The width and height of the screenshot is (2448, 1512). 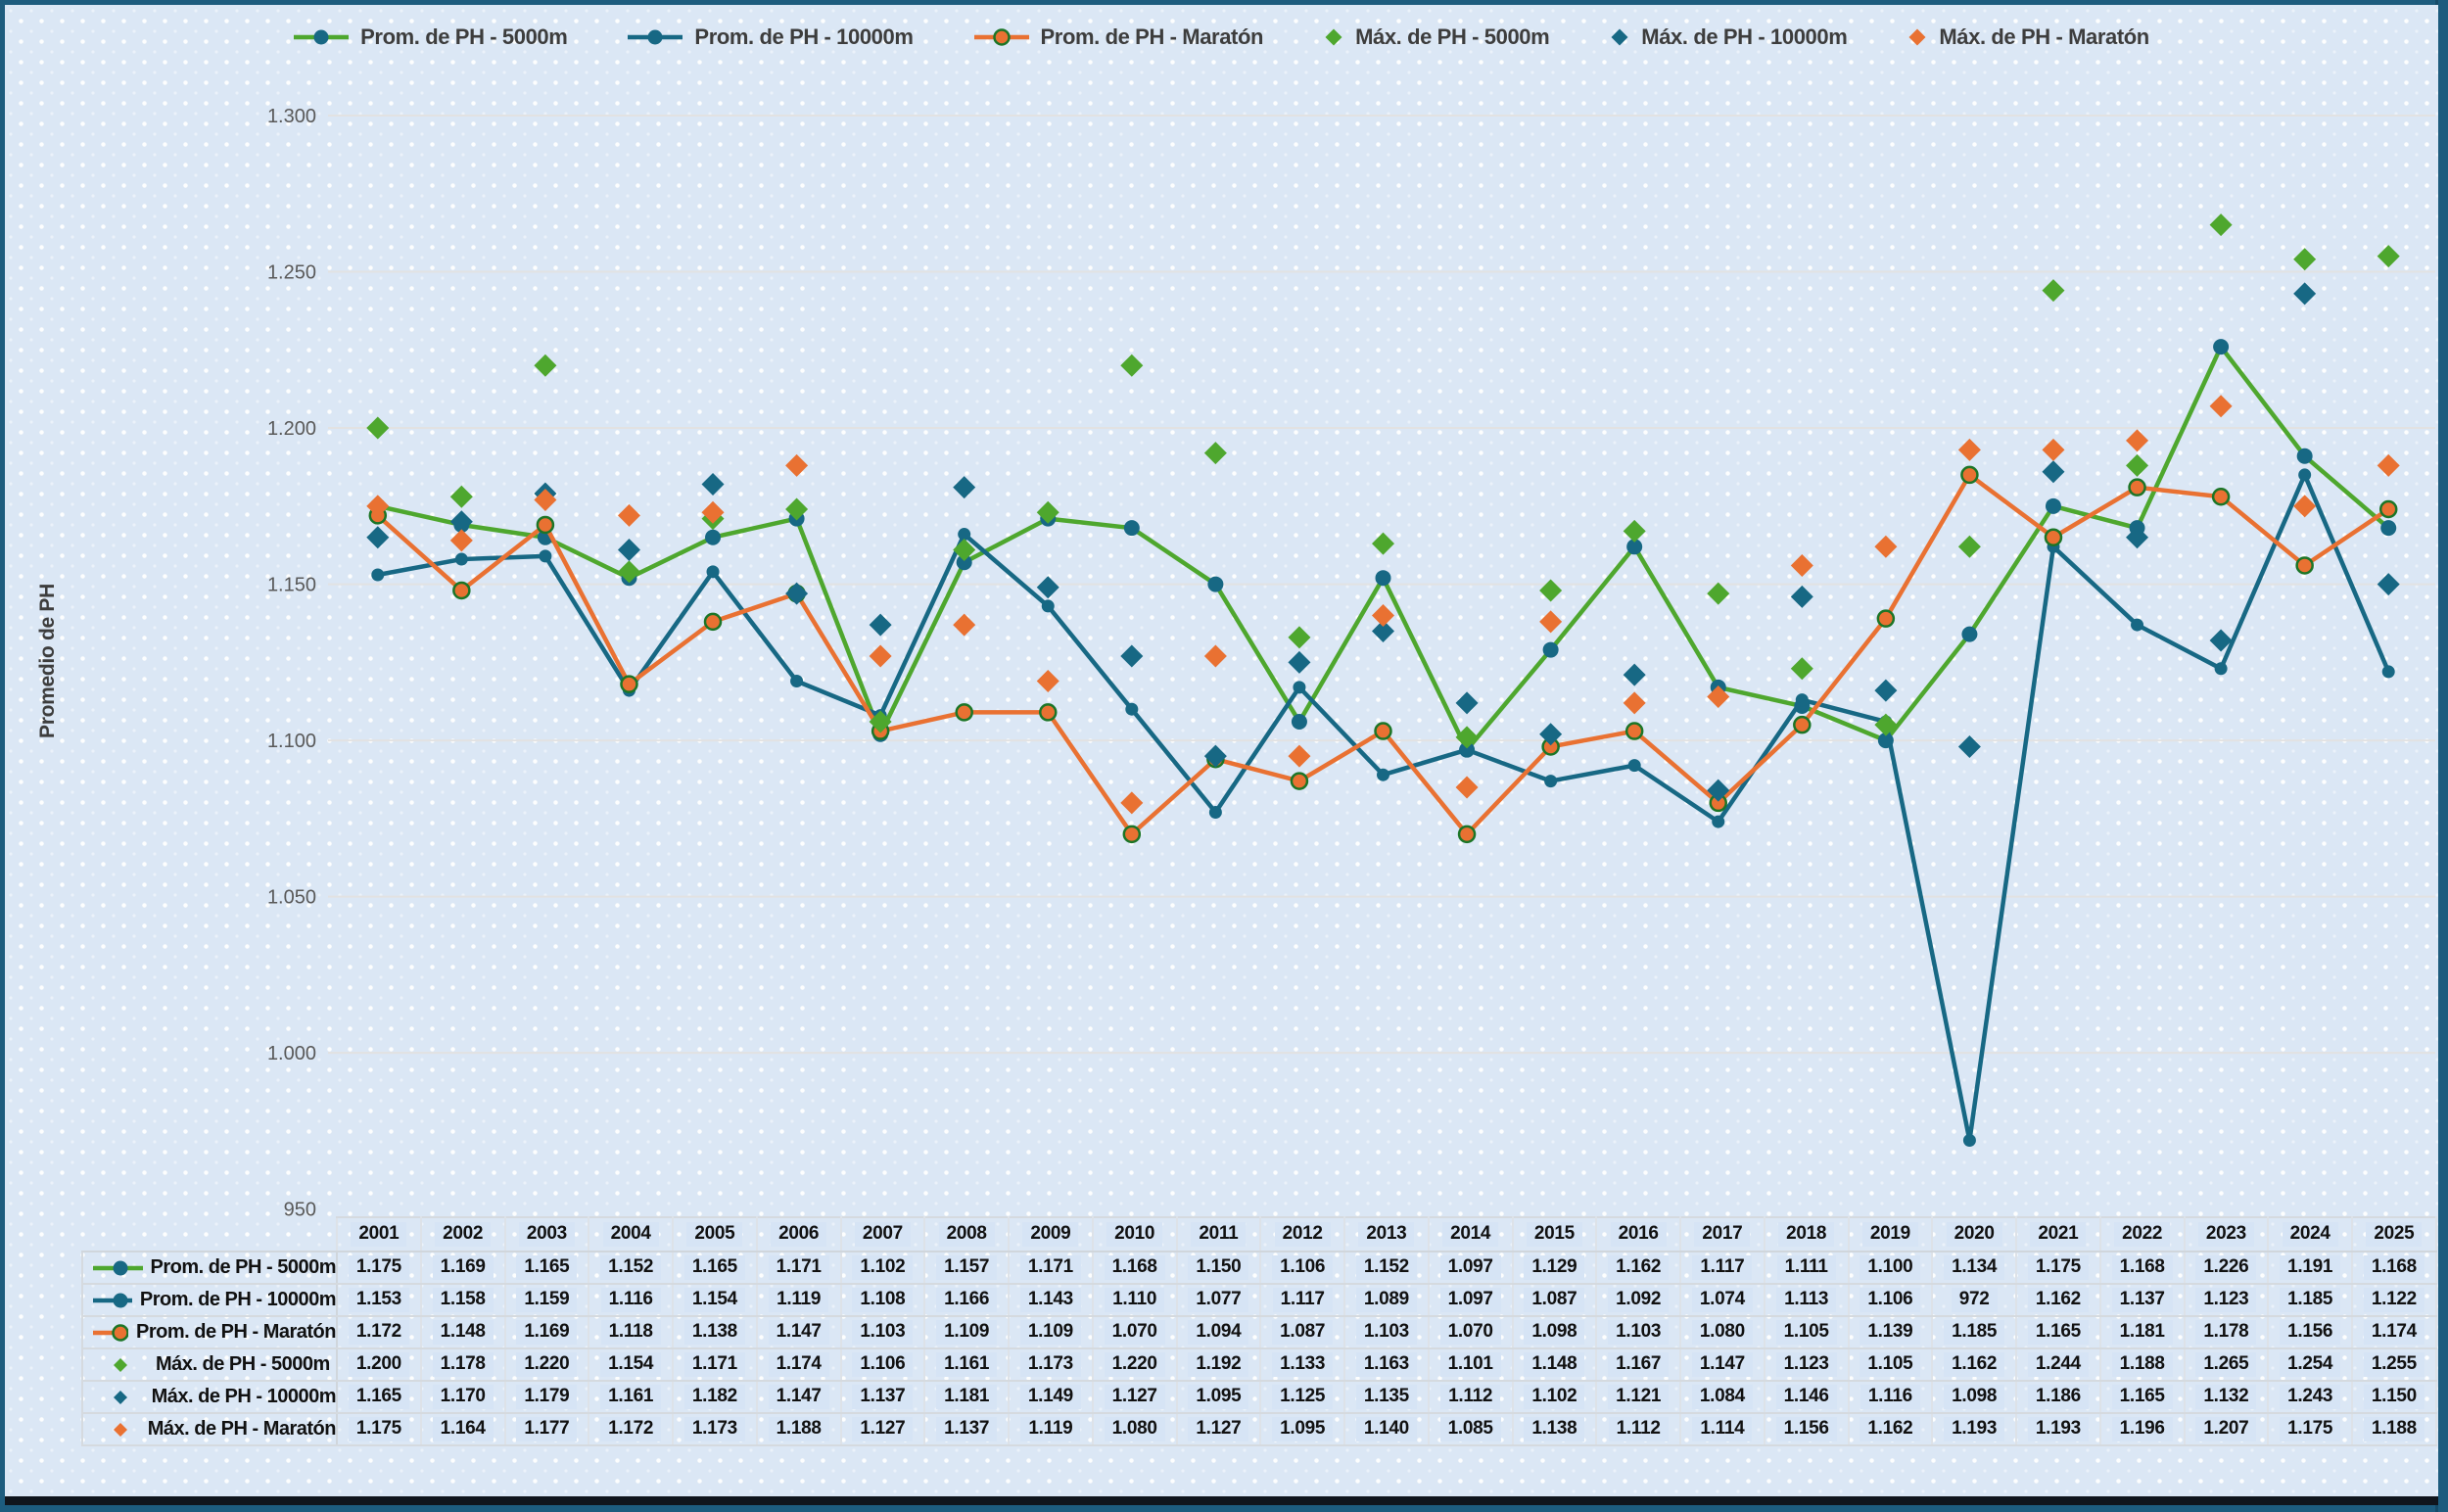 I want to click on value-cell: 1.149, so click(x=1051, y=1397).